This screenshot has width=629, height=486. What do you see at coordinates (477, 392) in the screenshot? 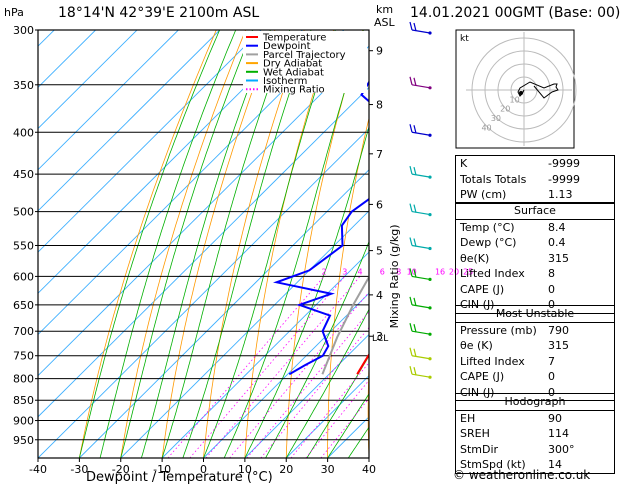
I see `mu-row-label: CIN (J)` at bounding box center [477, 392].